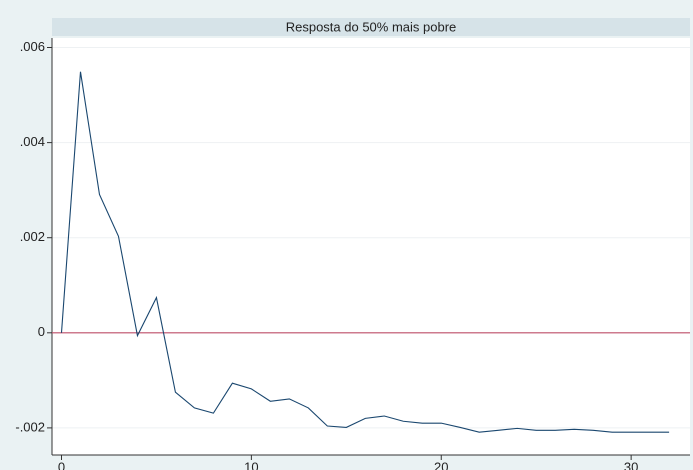 Image resolution: width=693 pixels, height=470 pixels. I want to click on x-tick-label: 20, so click(441, 464).